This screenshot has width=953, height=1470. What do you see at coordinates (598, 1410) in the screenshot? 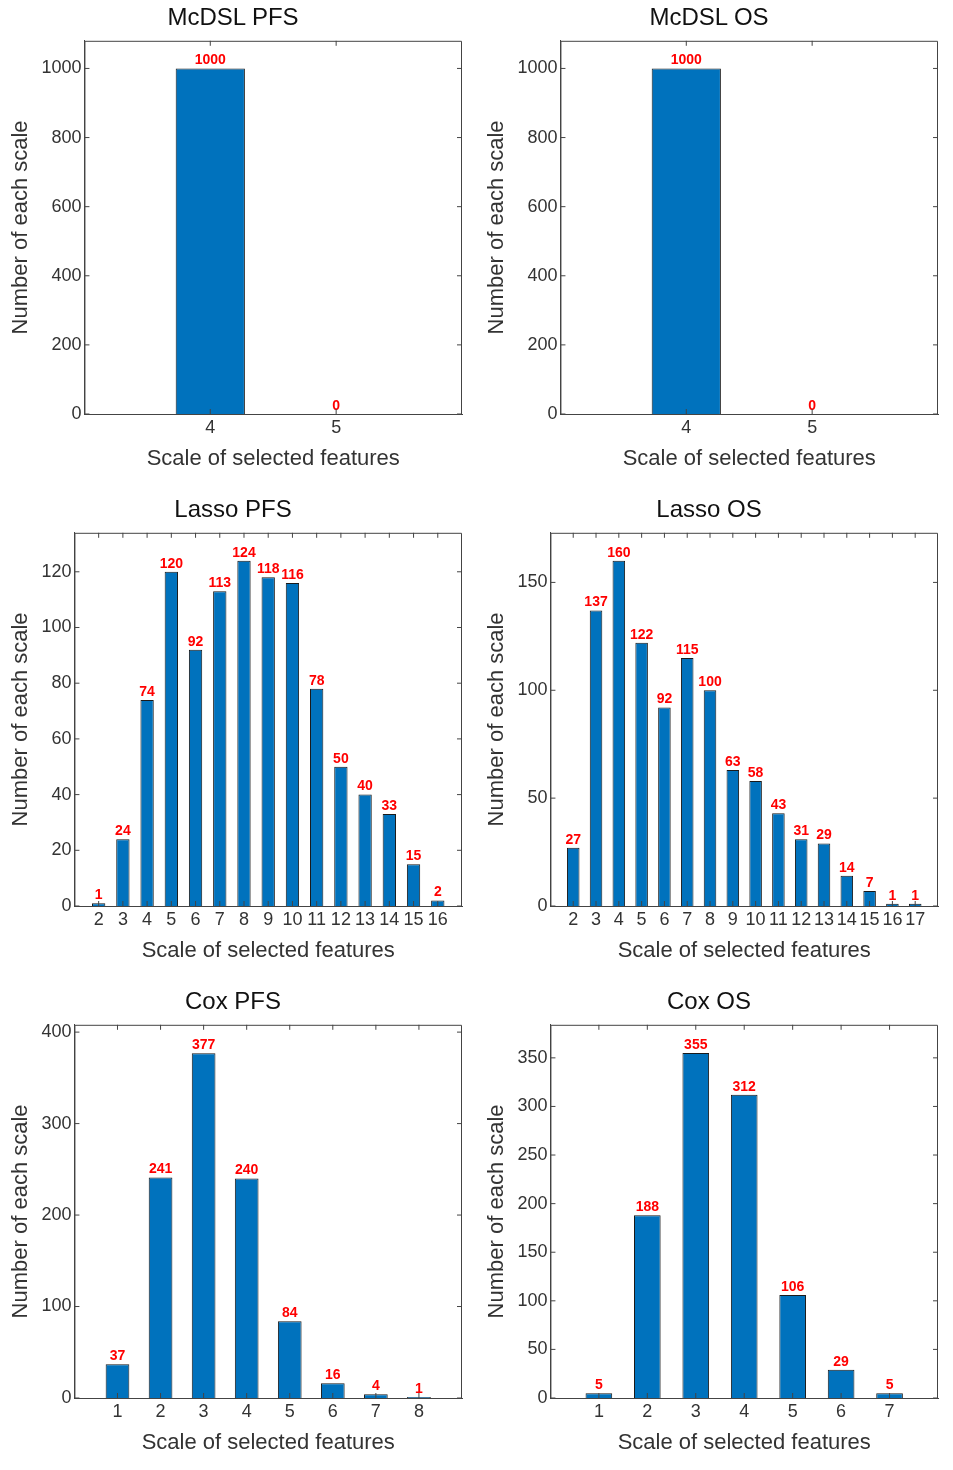
I see `x-tick-label: 1` at bounding box center [598, 1410].